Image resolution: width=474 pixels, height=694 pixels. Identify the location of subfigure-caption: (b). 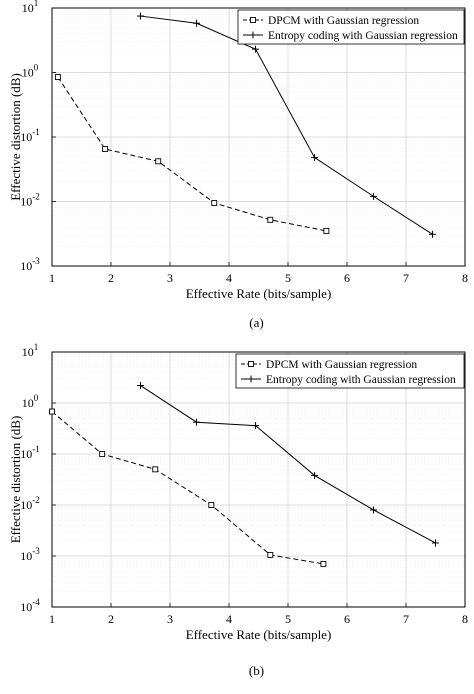
(256, 670).